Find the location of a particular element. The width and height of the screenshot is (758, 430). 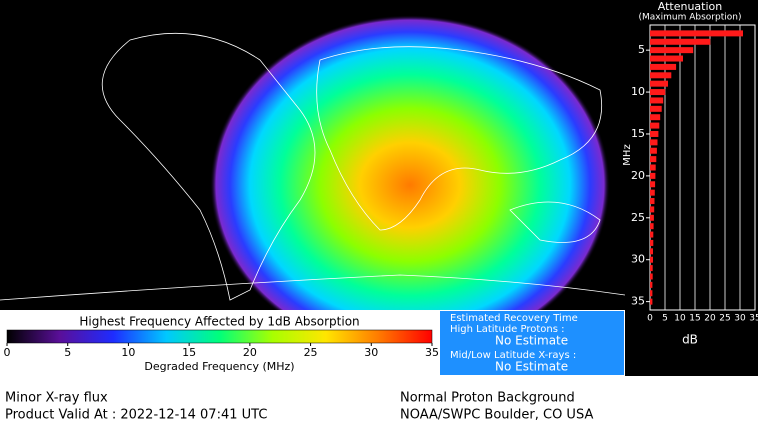

x-axis-label: dB is located at coordinates (690, 340).